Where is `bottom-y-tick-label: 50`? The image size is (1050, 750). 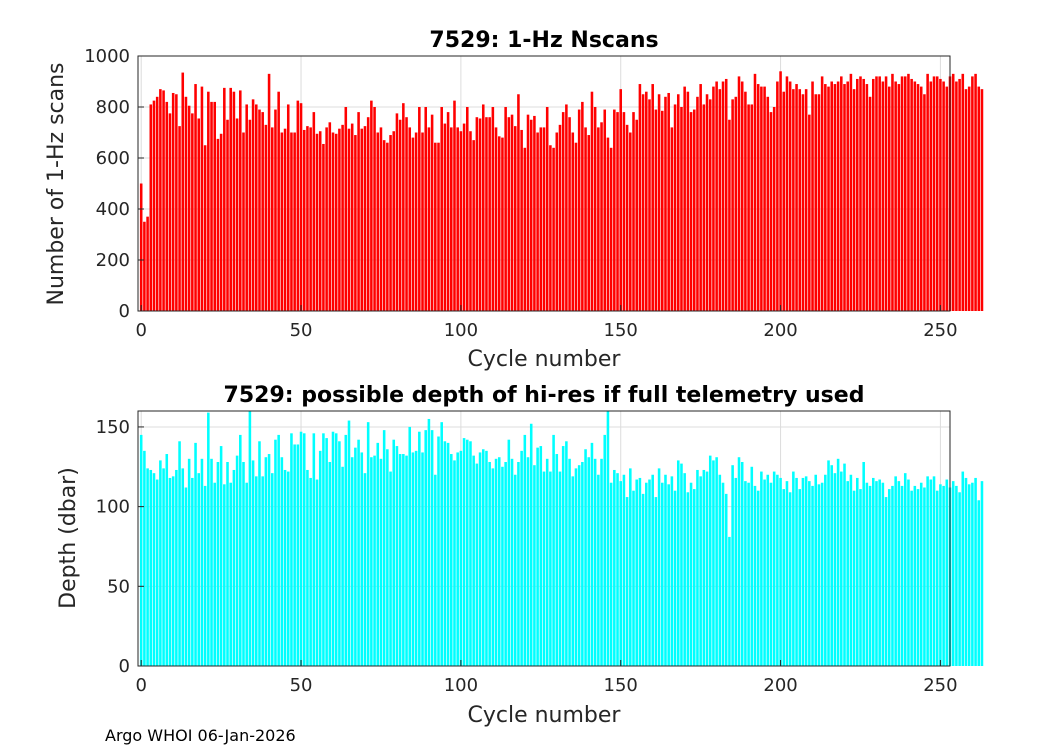
bottom-y-tick-label: 50 is located at coordinates (118, 586).